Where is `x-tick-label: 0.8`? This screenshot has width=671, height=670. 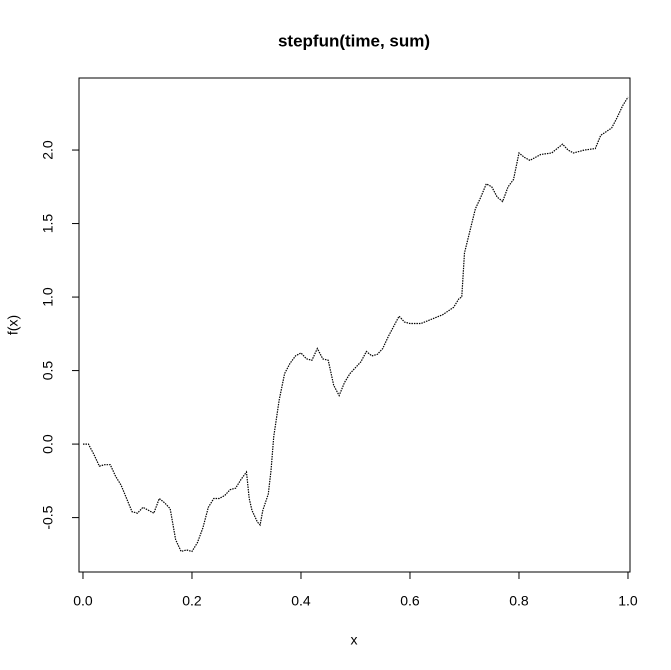 x-tick-label: 0.8 is located at coordinates (519, 601).